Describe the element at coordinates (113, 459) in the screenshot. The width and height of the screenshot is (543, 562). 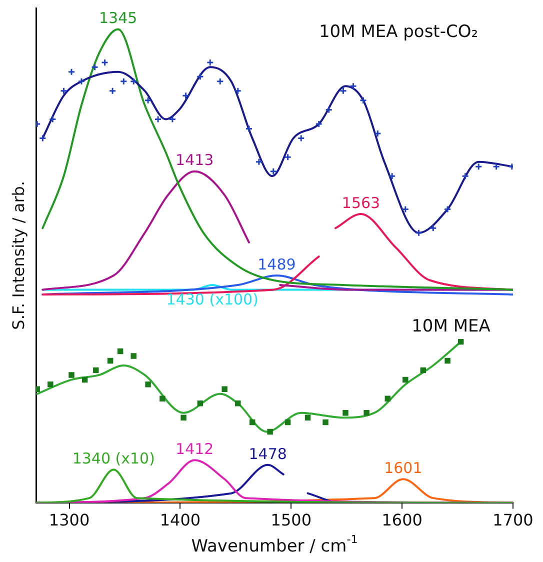
I see `series-label: 1340 (x10)` at that location.